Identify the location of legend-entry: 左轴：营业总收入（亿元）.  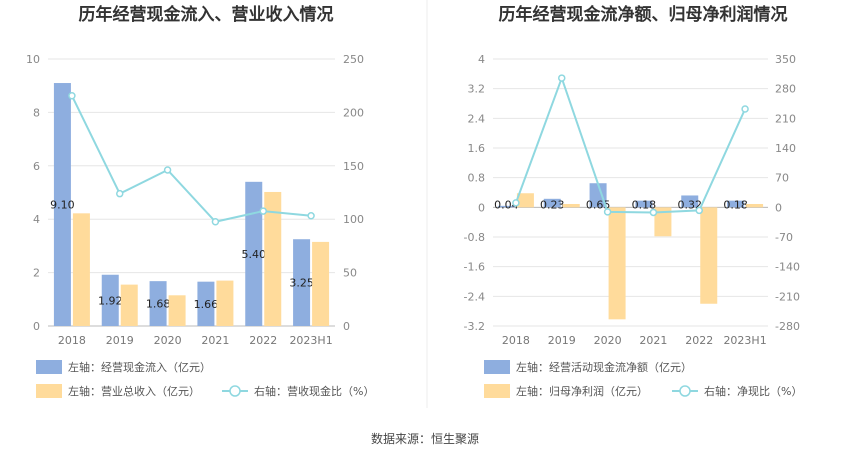
(134, 391).